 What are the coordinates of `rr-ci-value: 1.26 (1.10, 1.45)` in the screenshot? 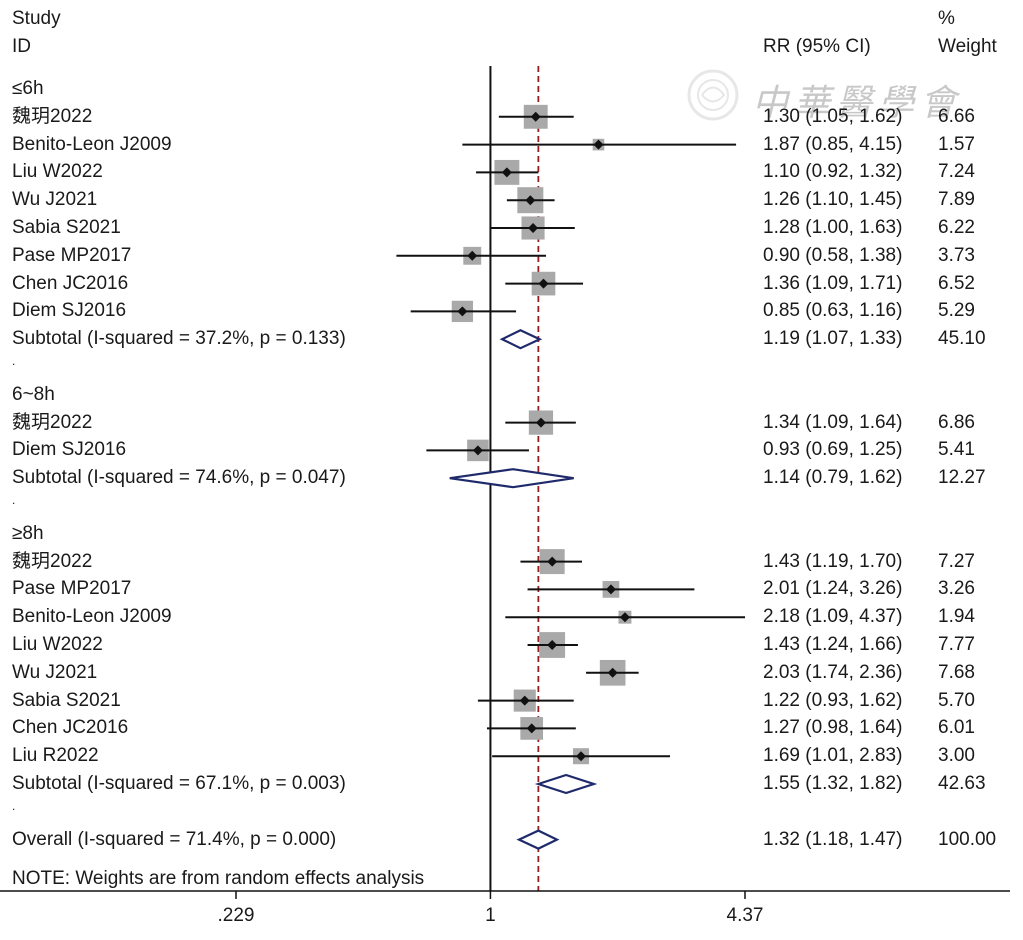 It's located at (833, 200).